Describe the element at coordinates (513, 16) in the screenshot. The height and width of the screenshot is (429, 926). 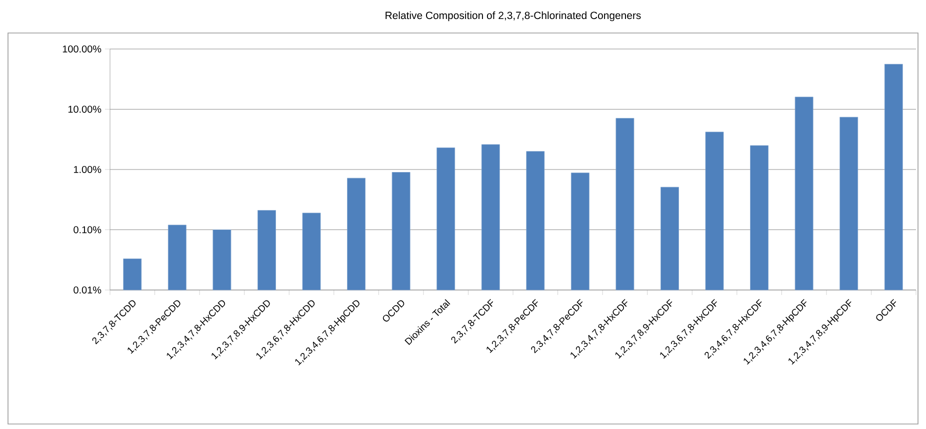
I see `chart-title: Relative Composition of 2,3,7,8-Chlorinated Congeners` at that location.